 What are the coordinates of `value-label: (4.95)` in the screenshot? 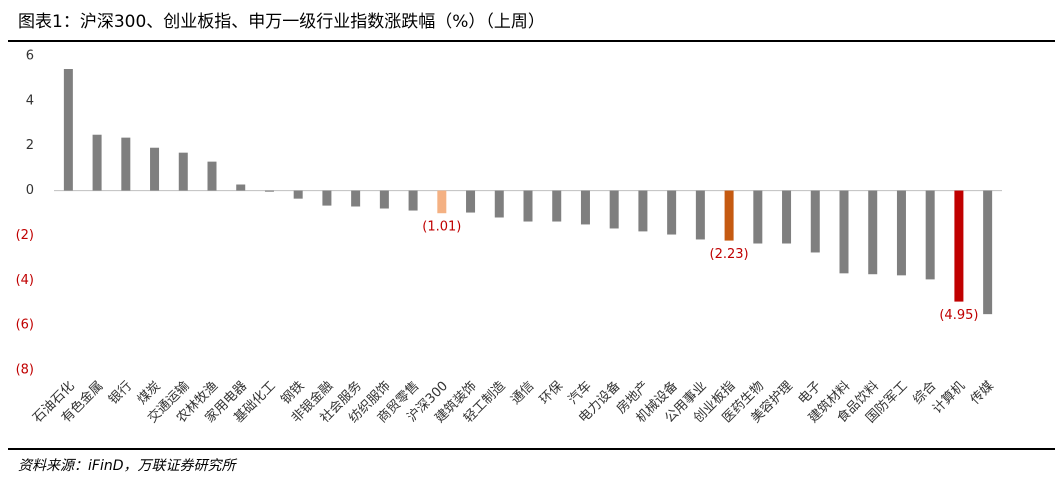 It's located at (958, 315).